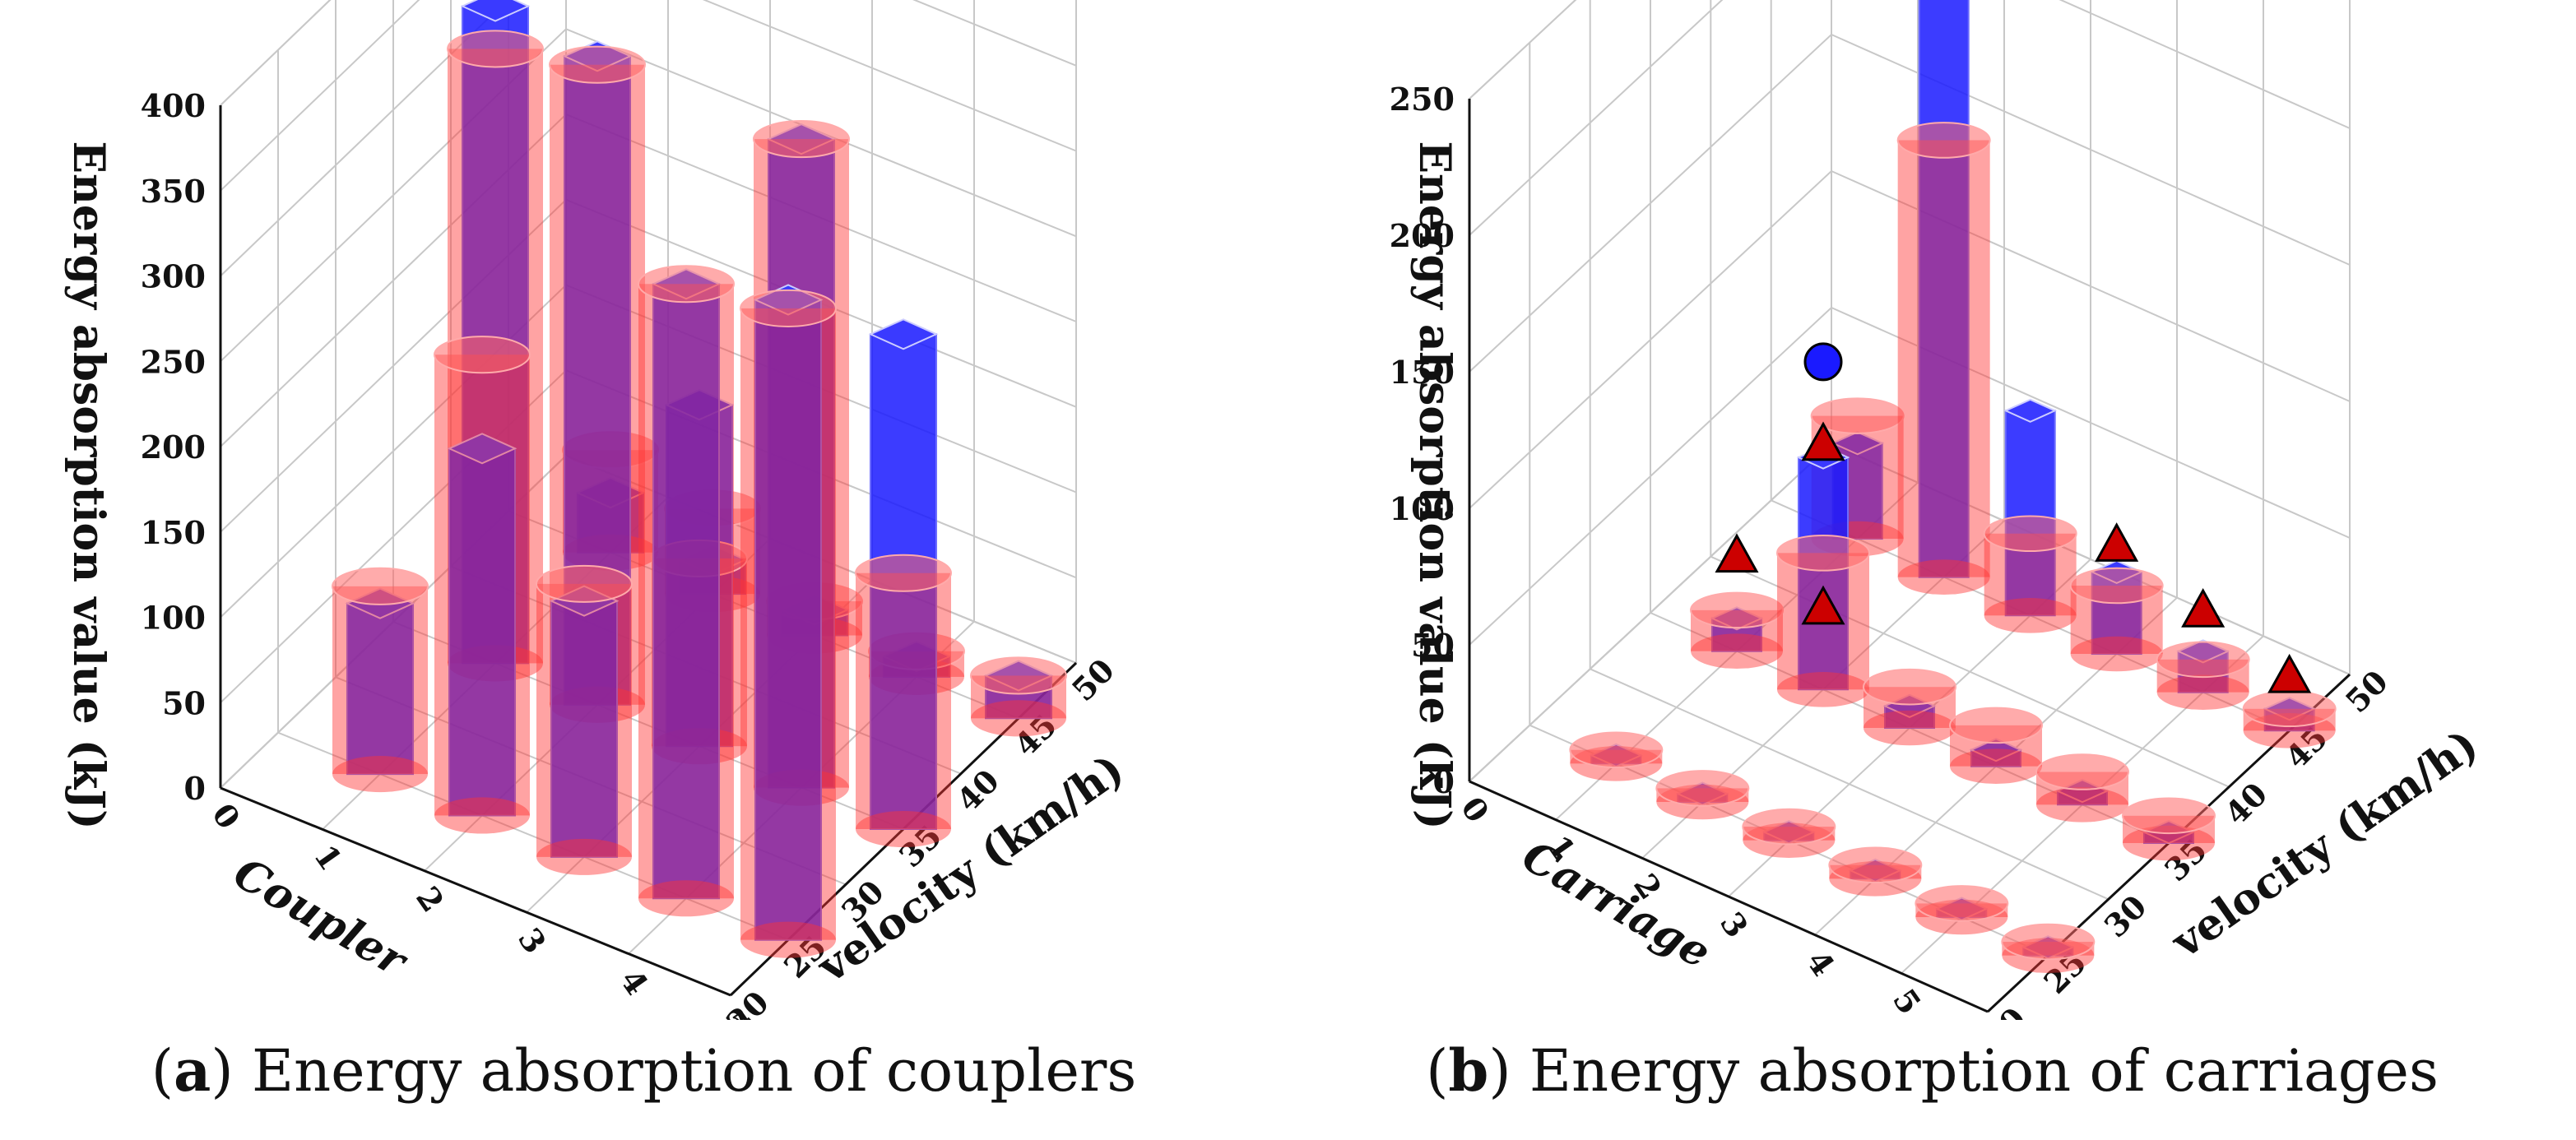 The height and width of the screenshot is (1140, 2576). What do you see at coordinates (1975, 1071) in the screenshot?
I see `caption-b-text: Energy absorption of carriages` at bounding box center [1975, 1071].